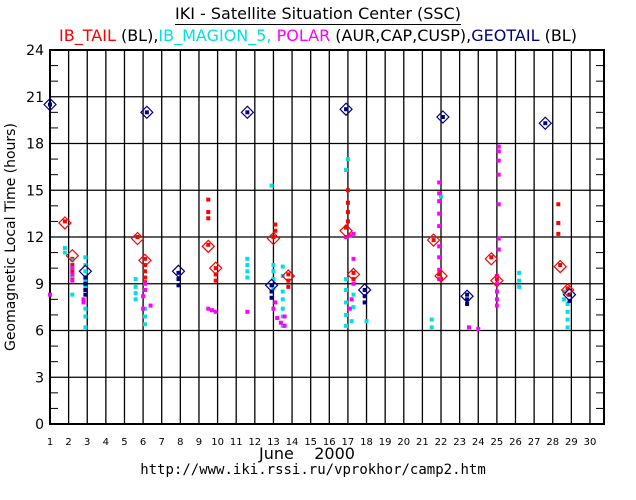 This screenshot has height=500, width=636. Describe the element at coordinates (478, 442) in the screenshot. I see `x-tick-label: 24` at that location.